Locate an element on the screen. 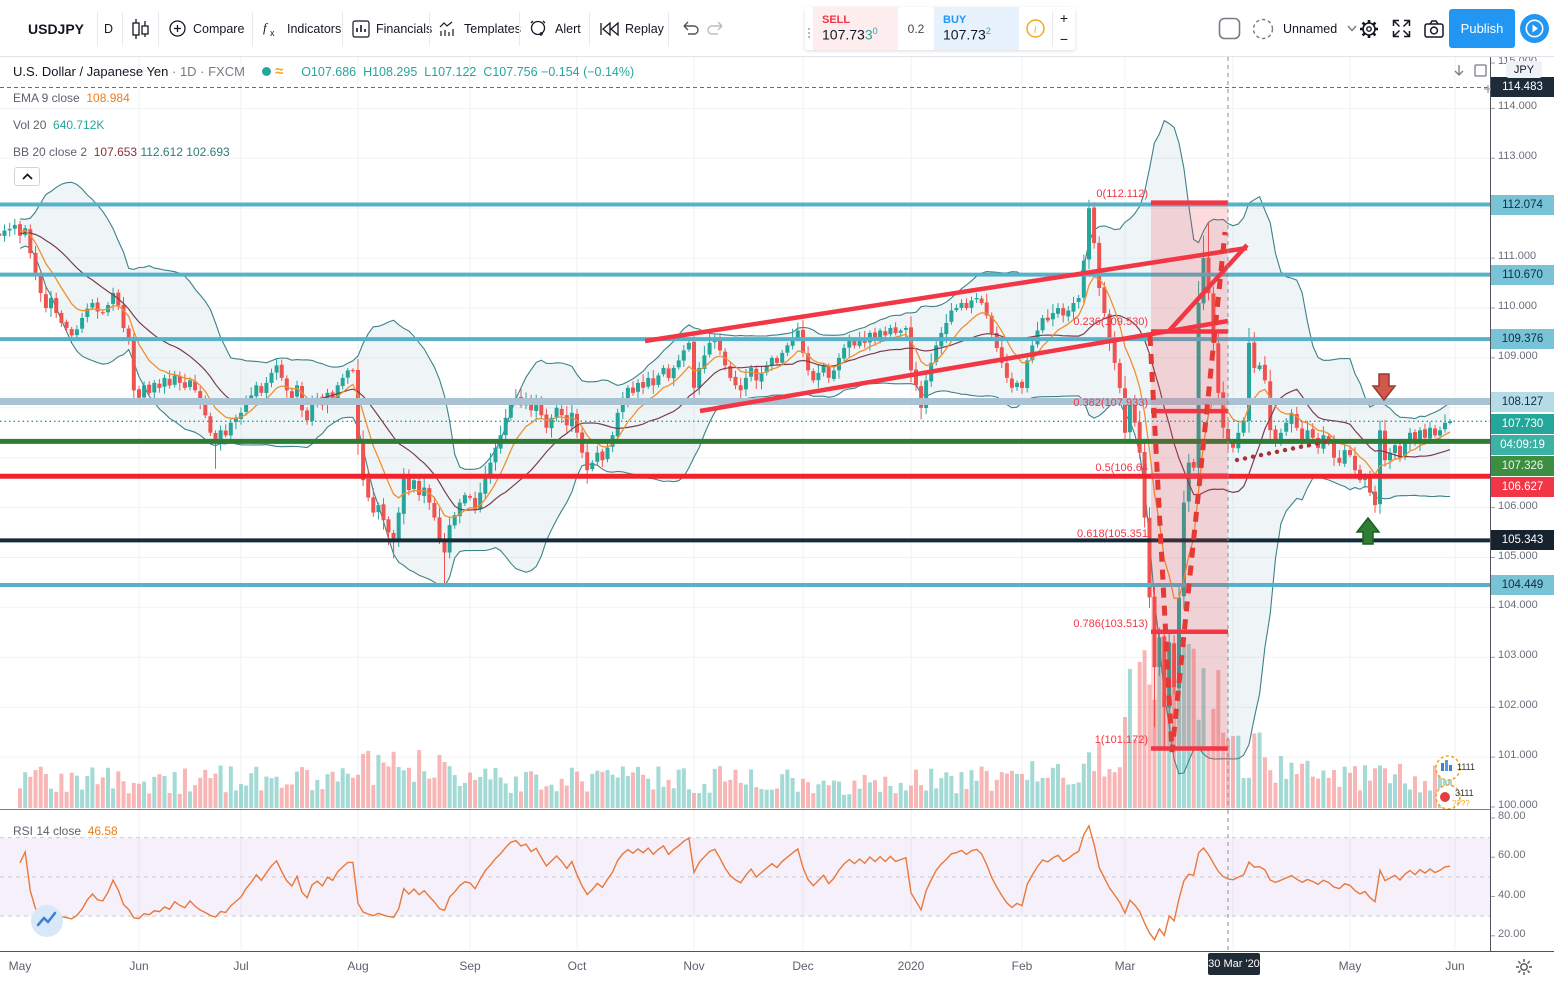 The width and height of the screenshot is (1554, 984). svg-text: 1111 is located at coordinates (1466, 767).